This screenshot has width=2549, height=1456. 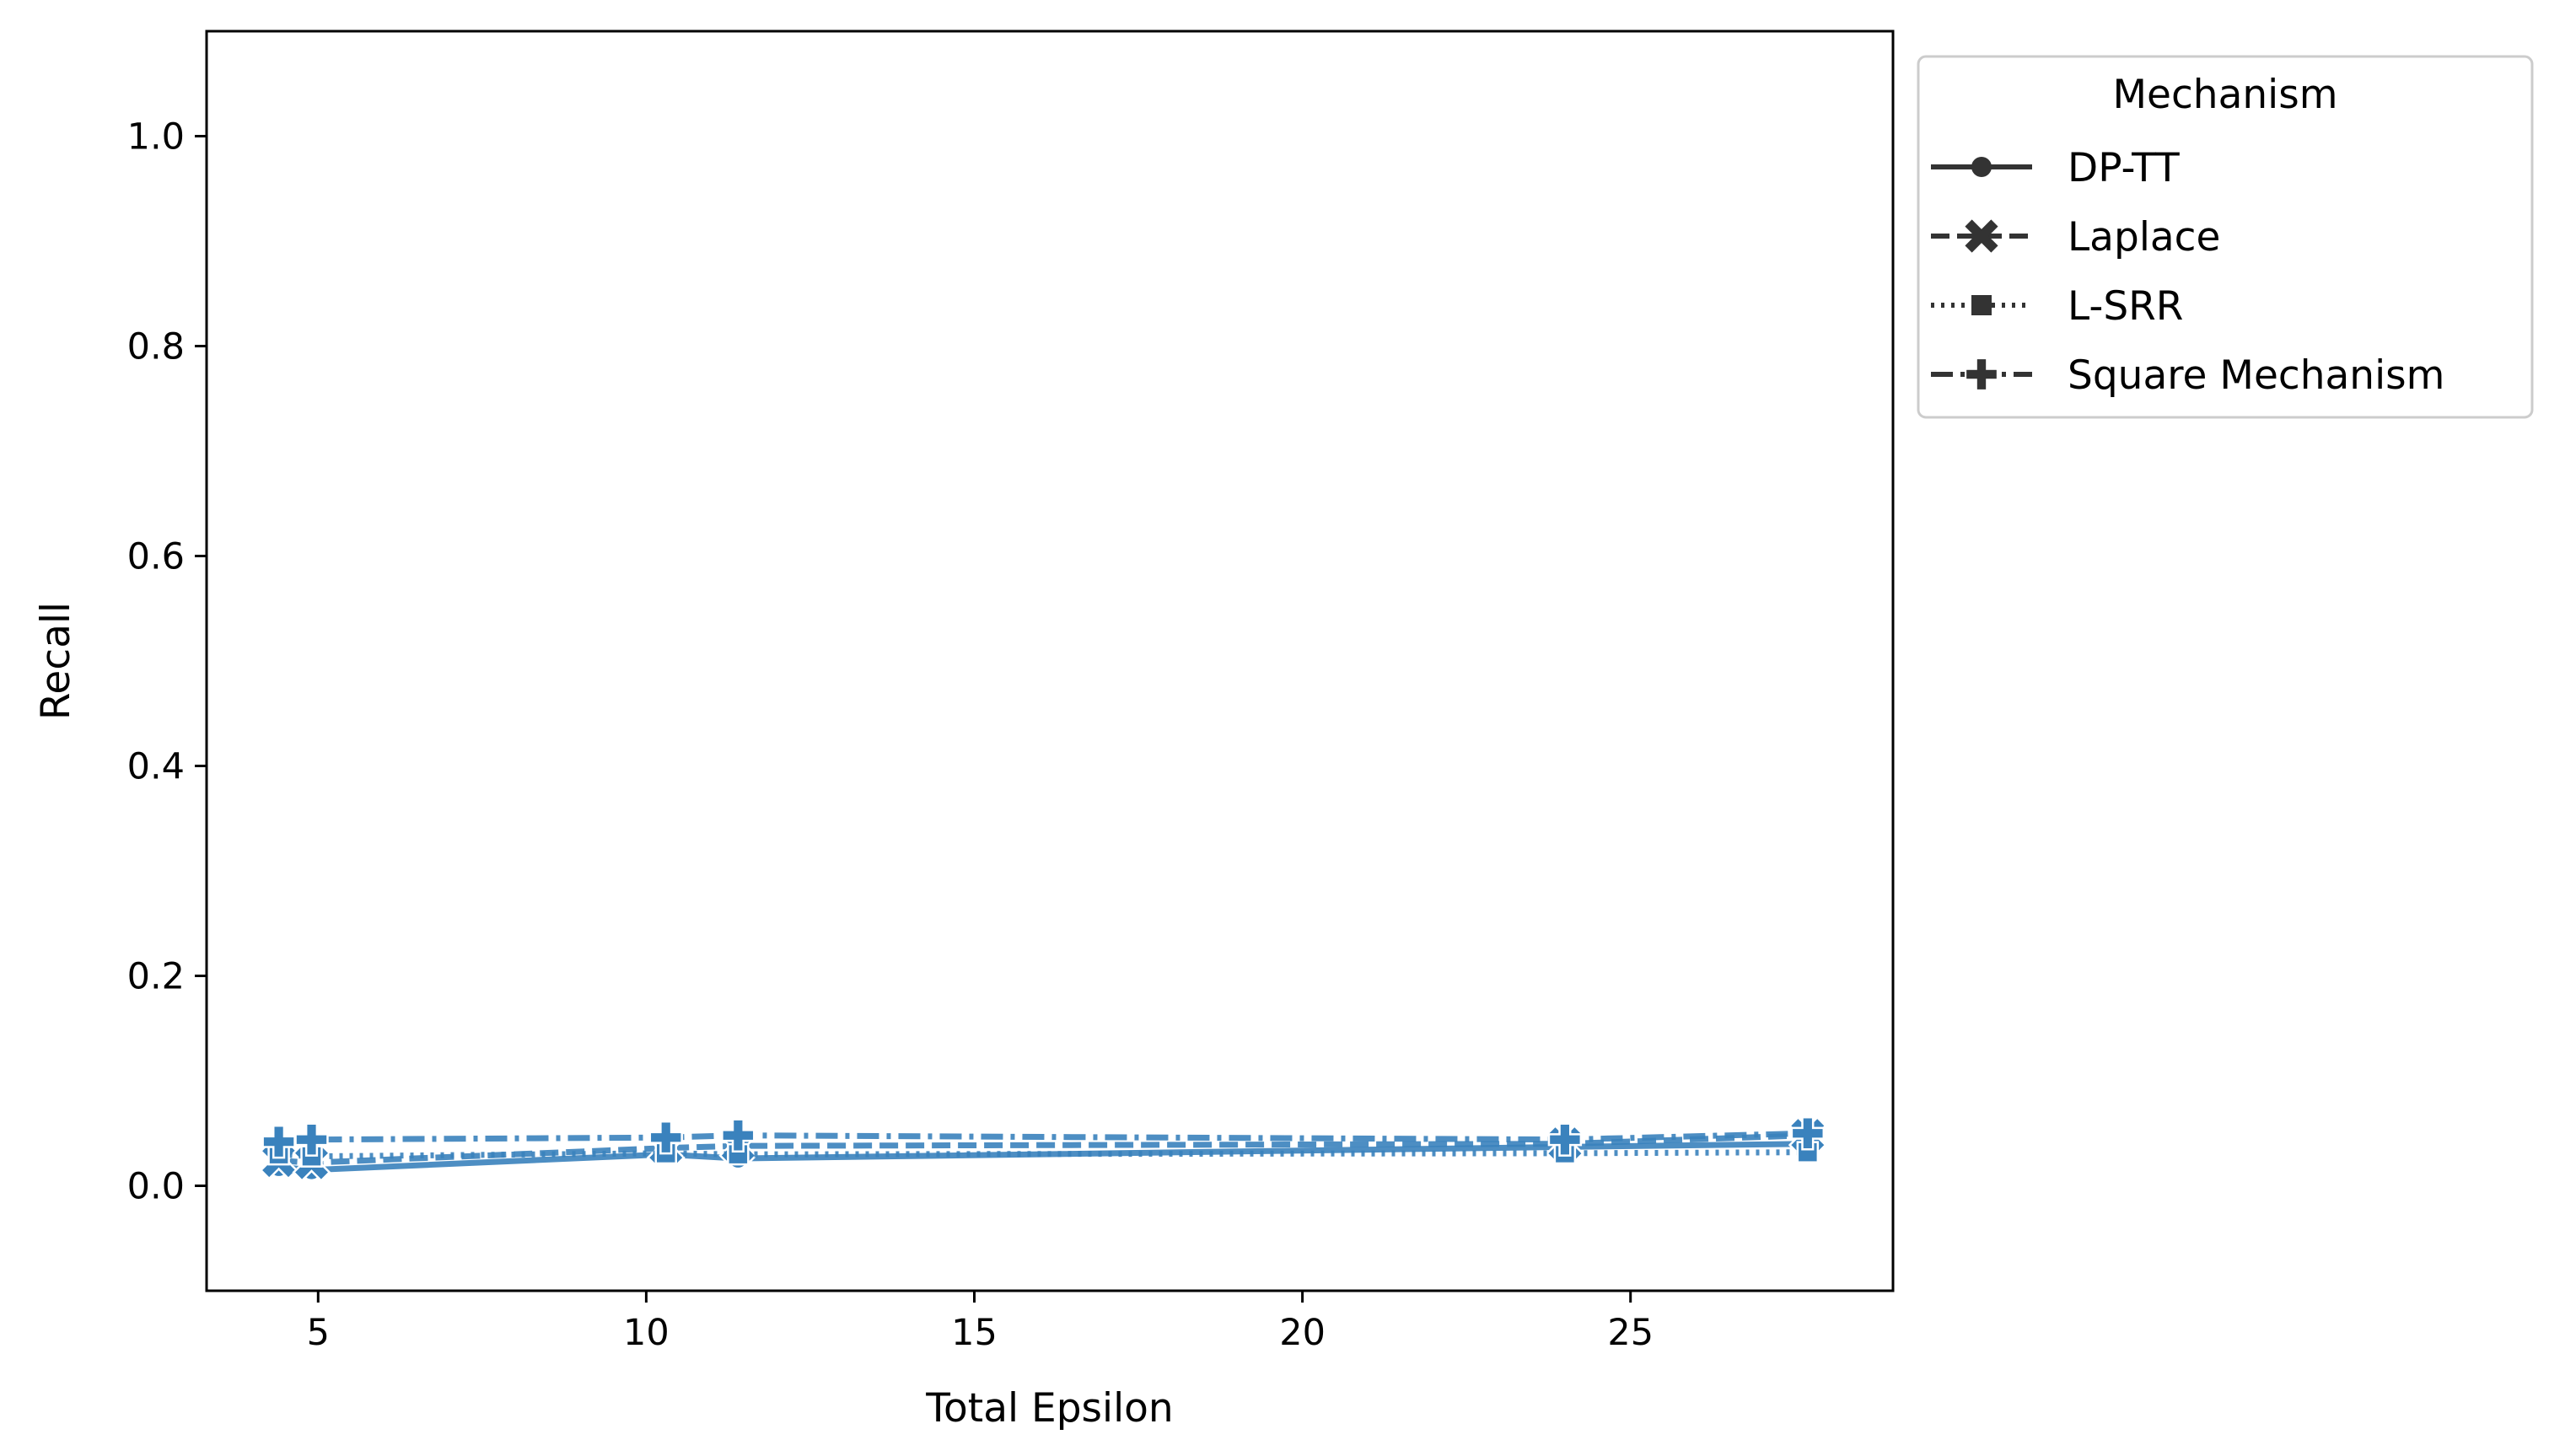 What do you see at coordinates (1981, 167) in the screenshot?
I see `legend-marker-circle` at bounding box center [1981, 167].